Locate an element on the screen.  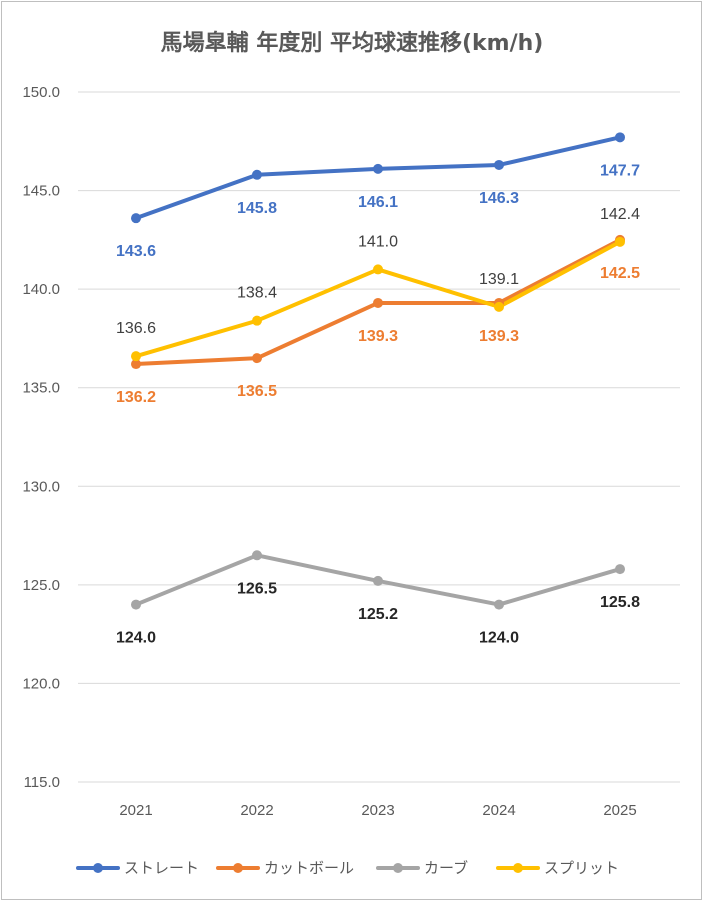
y-tick-label: 150.0 is located at coordinates (41, 92).